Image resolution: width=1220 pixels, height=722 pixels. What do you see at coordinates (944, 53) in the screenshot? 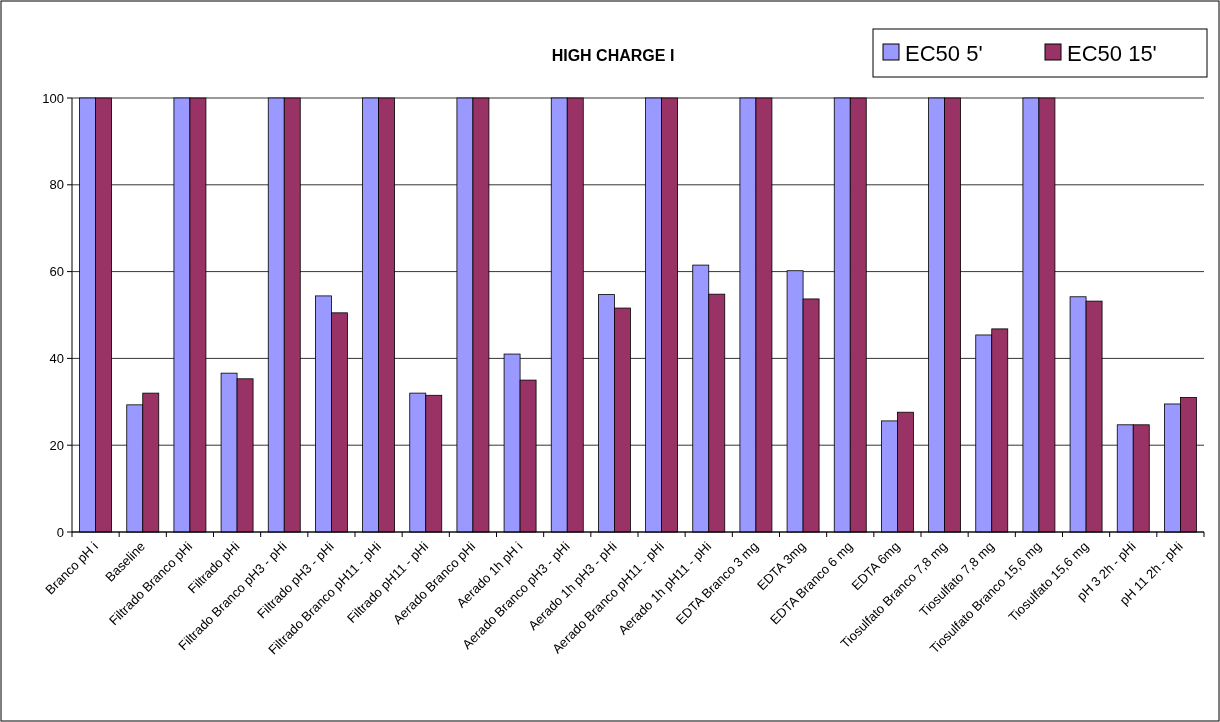
I see `legend-label: EC50 5'` at bounding box center [944, 53].